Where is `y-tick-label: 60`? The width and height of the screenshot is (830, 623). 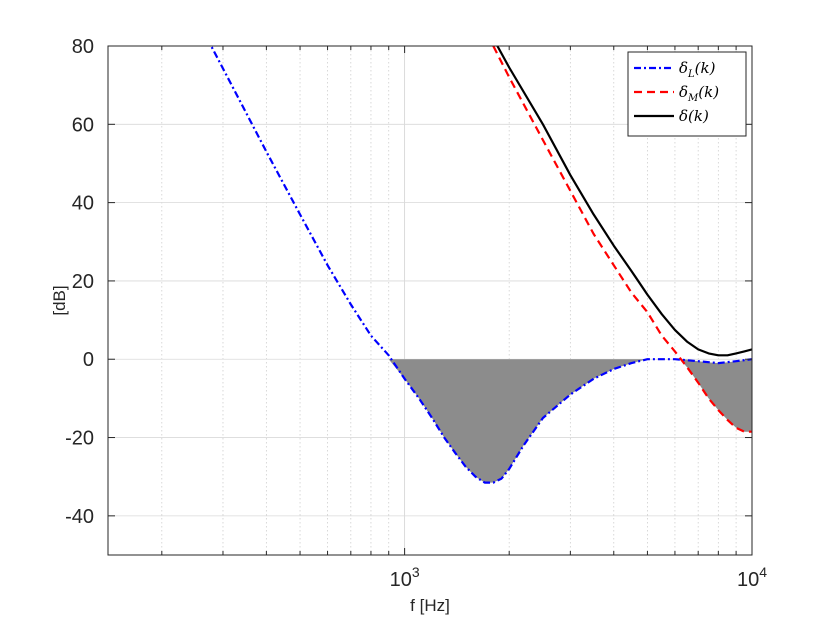 y-tick-label: 60 is located at coordinates (83, 125).